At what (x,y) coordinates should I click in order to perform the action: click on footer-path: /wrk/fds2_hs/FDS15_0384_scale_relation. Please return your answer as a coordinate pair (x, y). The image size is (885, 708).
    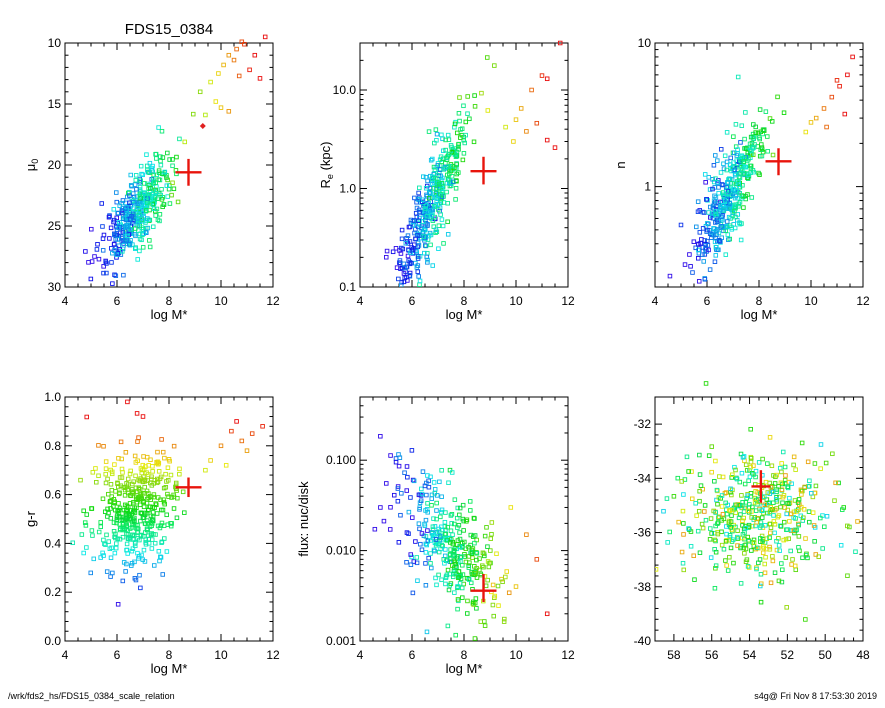
    Looking at the image, I should click on (91, 696).